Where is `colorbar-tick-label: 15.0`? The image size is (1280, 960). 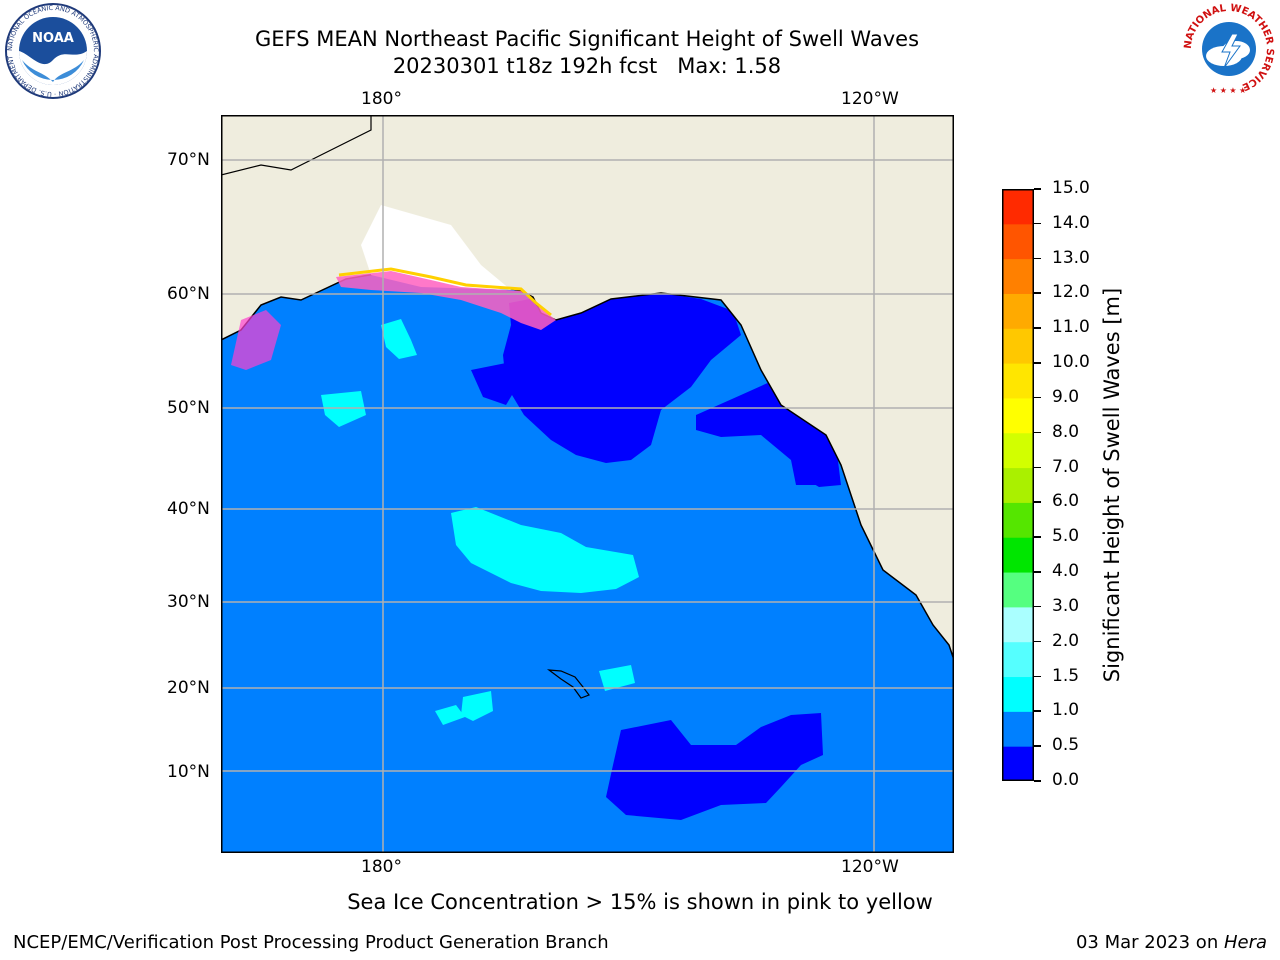 colorbar-tick-label: 15.0 is located at coordinates (1071, 188).